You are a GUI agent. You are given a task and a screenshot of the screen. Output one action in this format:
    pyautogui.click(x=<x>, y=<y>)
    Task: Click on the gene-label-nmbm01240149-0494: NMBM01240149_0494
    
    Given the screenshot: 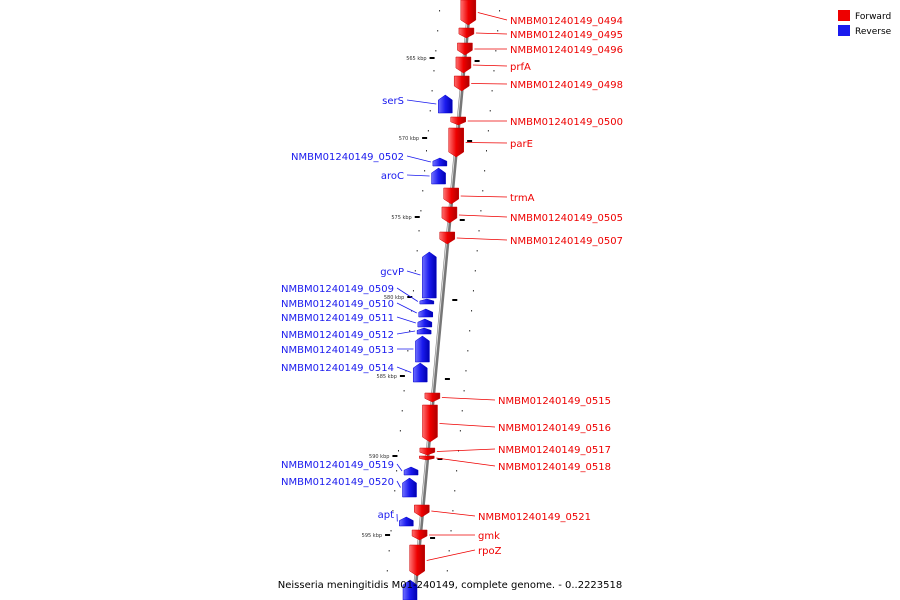 What is the action you would take?
    pyautogui.click(x=566, y=21)
    